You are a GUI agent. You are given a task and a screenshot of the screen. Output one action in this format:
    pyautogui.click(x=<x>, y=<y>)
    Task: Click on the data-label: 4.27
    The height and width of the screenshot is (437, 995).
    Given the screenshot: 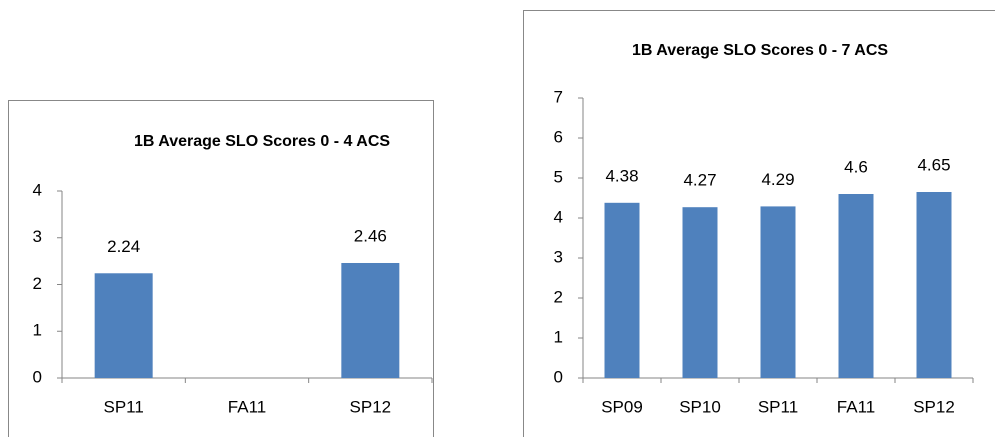 What is the action you would take?
    pyautogui.click(x=699, y=180)
    